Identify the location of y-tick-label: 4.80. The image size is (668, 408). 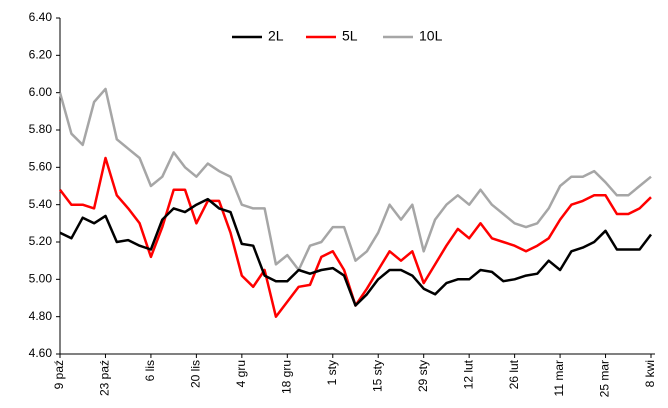
(41, 316).